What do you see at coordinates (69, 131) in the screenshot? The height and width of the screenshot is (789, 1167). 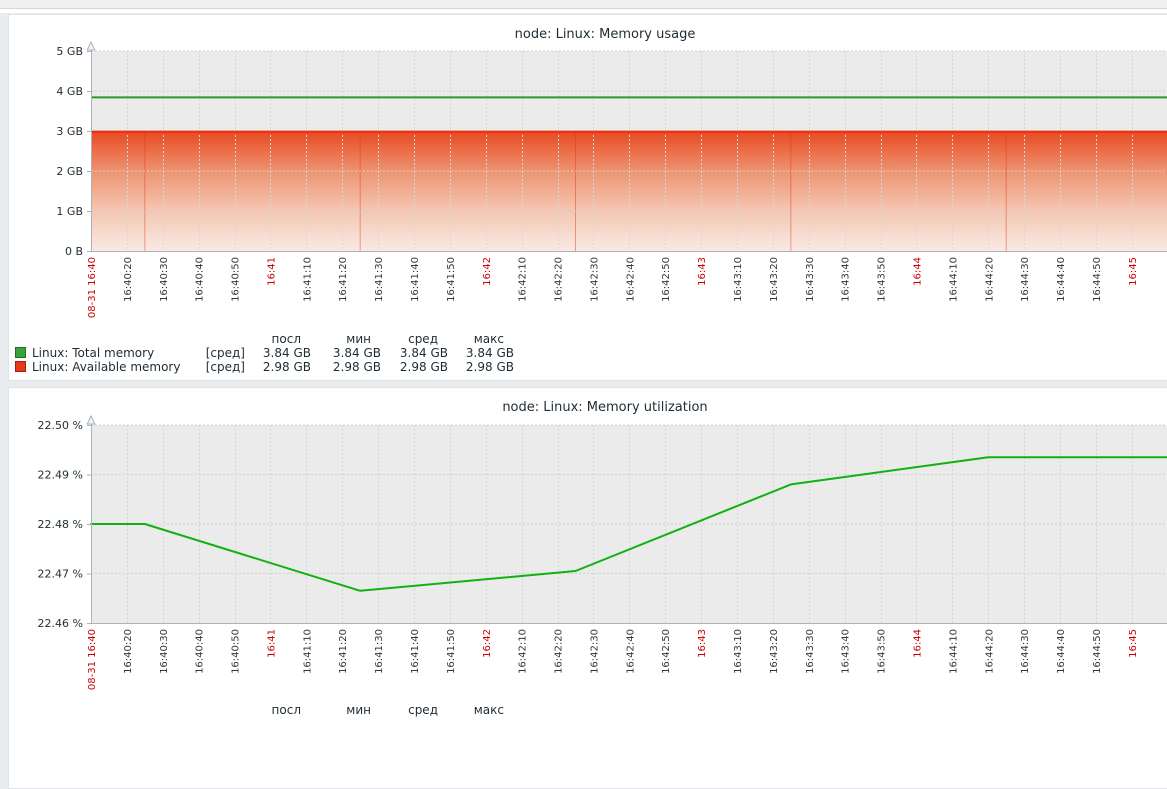 I see `y-tick-label: 3 GB` at bounding box center [69, 131].